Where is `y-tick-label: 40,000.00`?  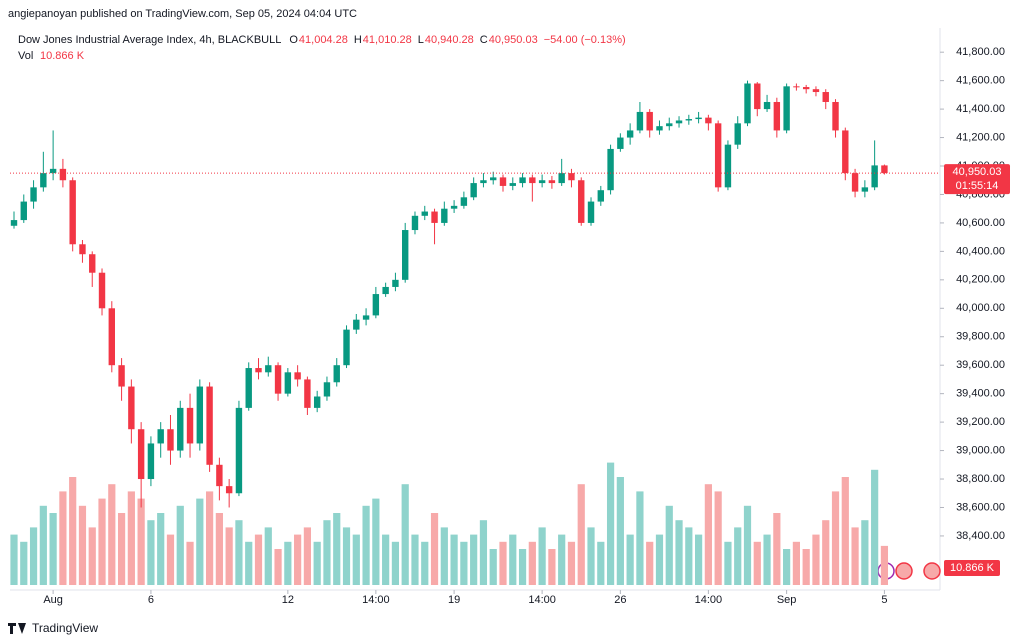
y-tick-label: 40,000.00 is located at coordinates (980, 308).